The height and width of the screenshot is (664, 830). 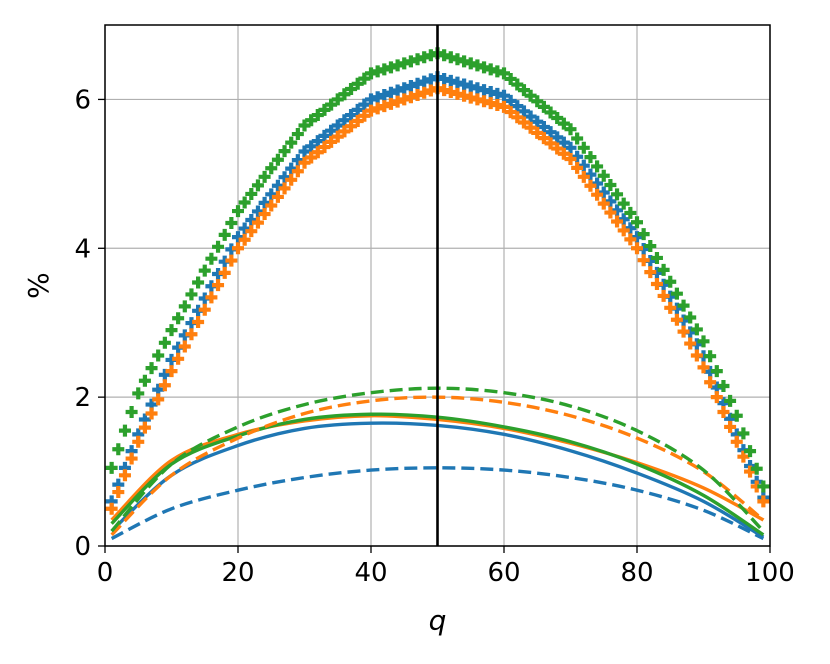 What do you see at coordinates (38, 285) in the screenshot?
I see `y-axis-label: %` at bounding box center [38, 285].